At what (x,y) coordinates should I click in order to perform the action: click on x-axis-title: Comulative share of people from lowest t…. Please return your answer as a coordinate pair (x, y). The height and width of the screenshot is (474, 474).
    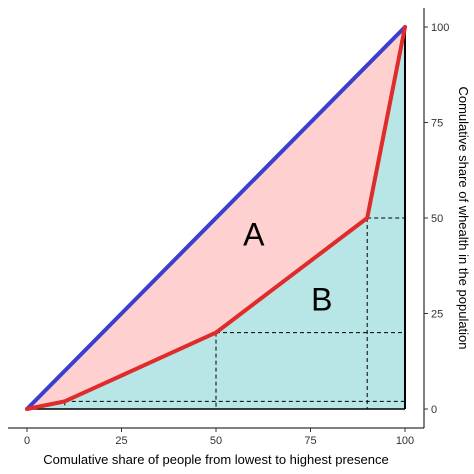
    Looking at the image, I should click on (215, 459).